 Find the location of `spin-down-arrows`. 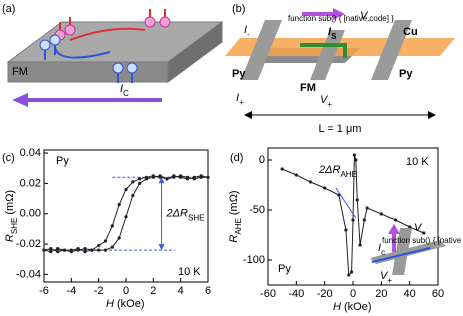

spin-down-arrows is located at coordinates (88, 64).